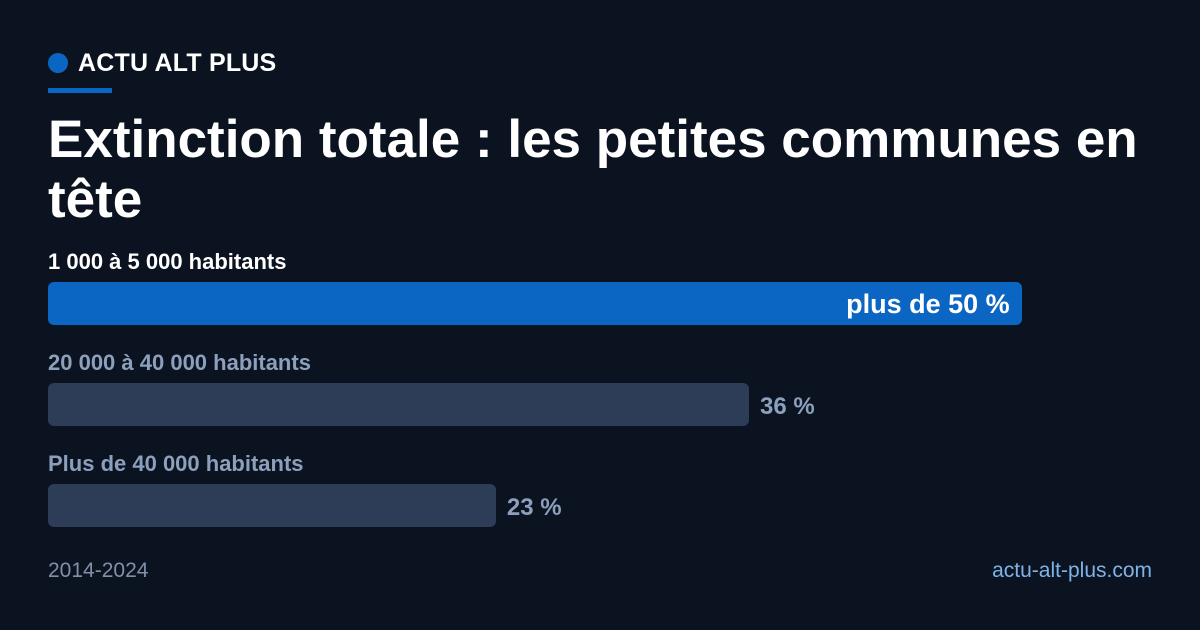 The height and width of the screenshot is (630, 1200). I want to click on brand: ACTU ALT PLUS, so click(162, 63).